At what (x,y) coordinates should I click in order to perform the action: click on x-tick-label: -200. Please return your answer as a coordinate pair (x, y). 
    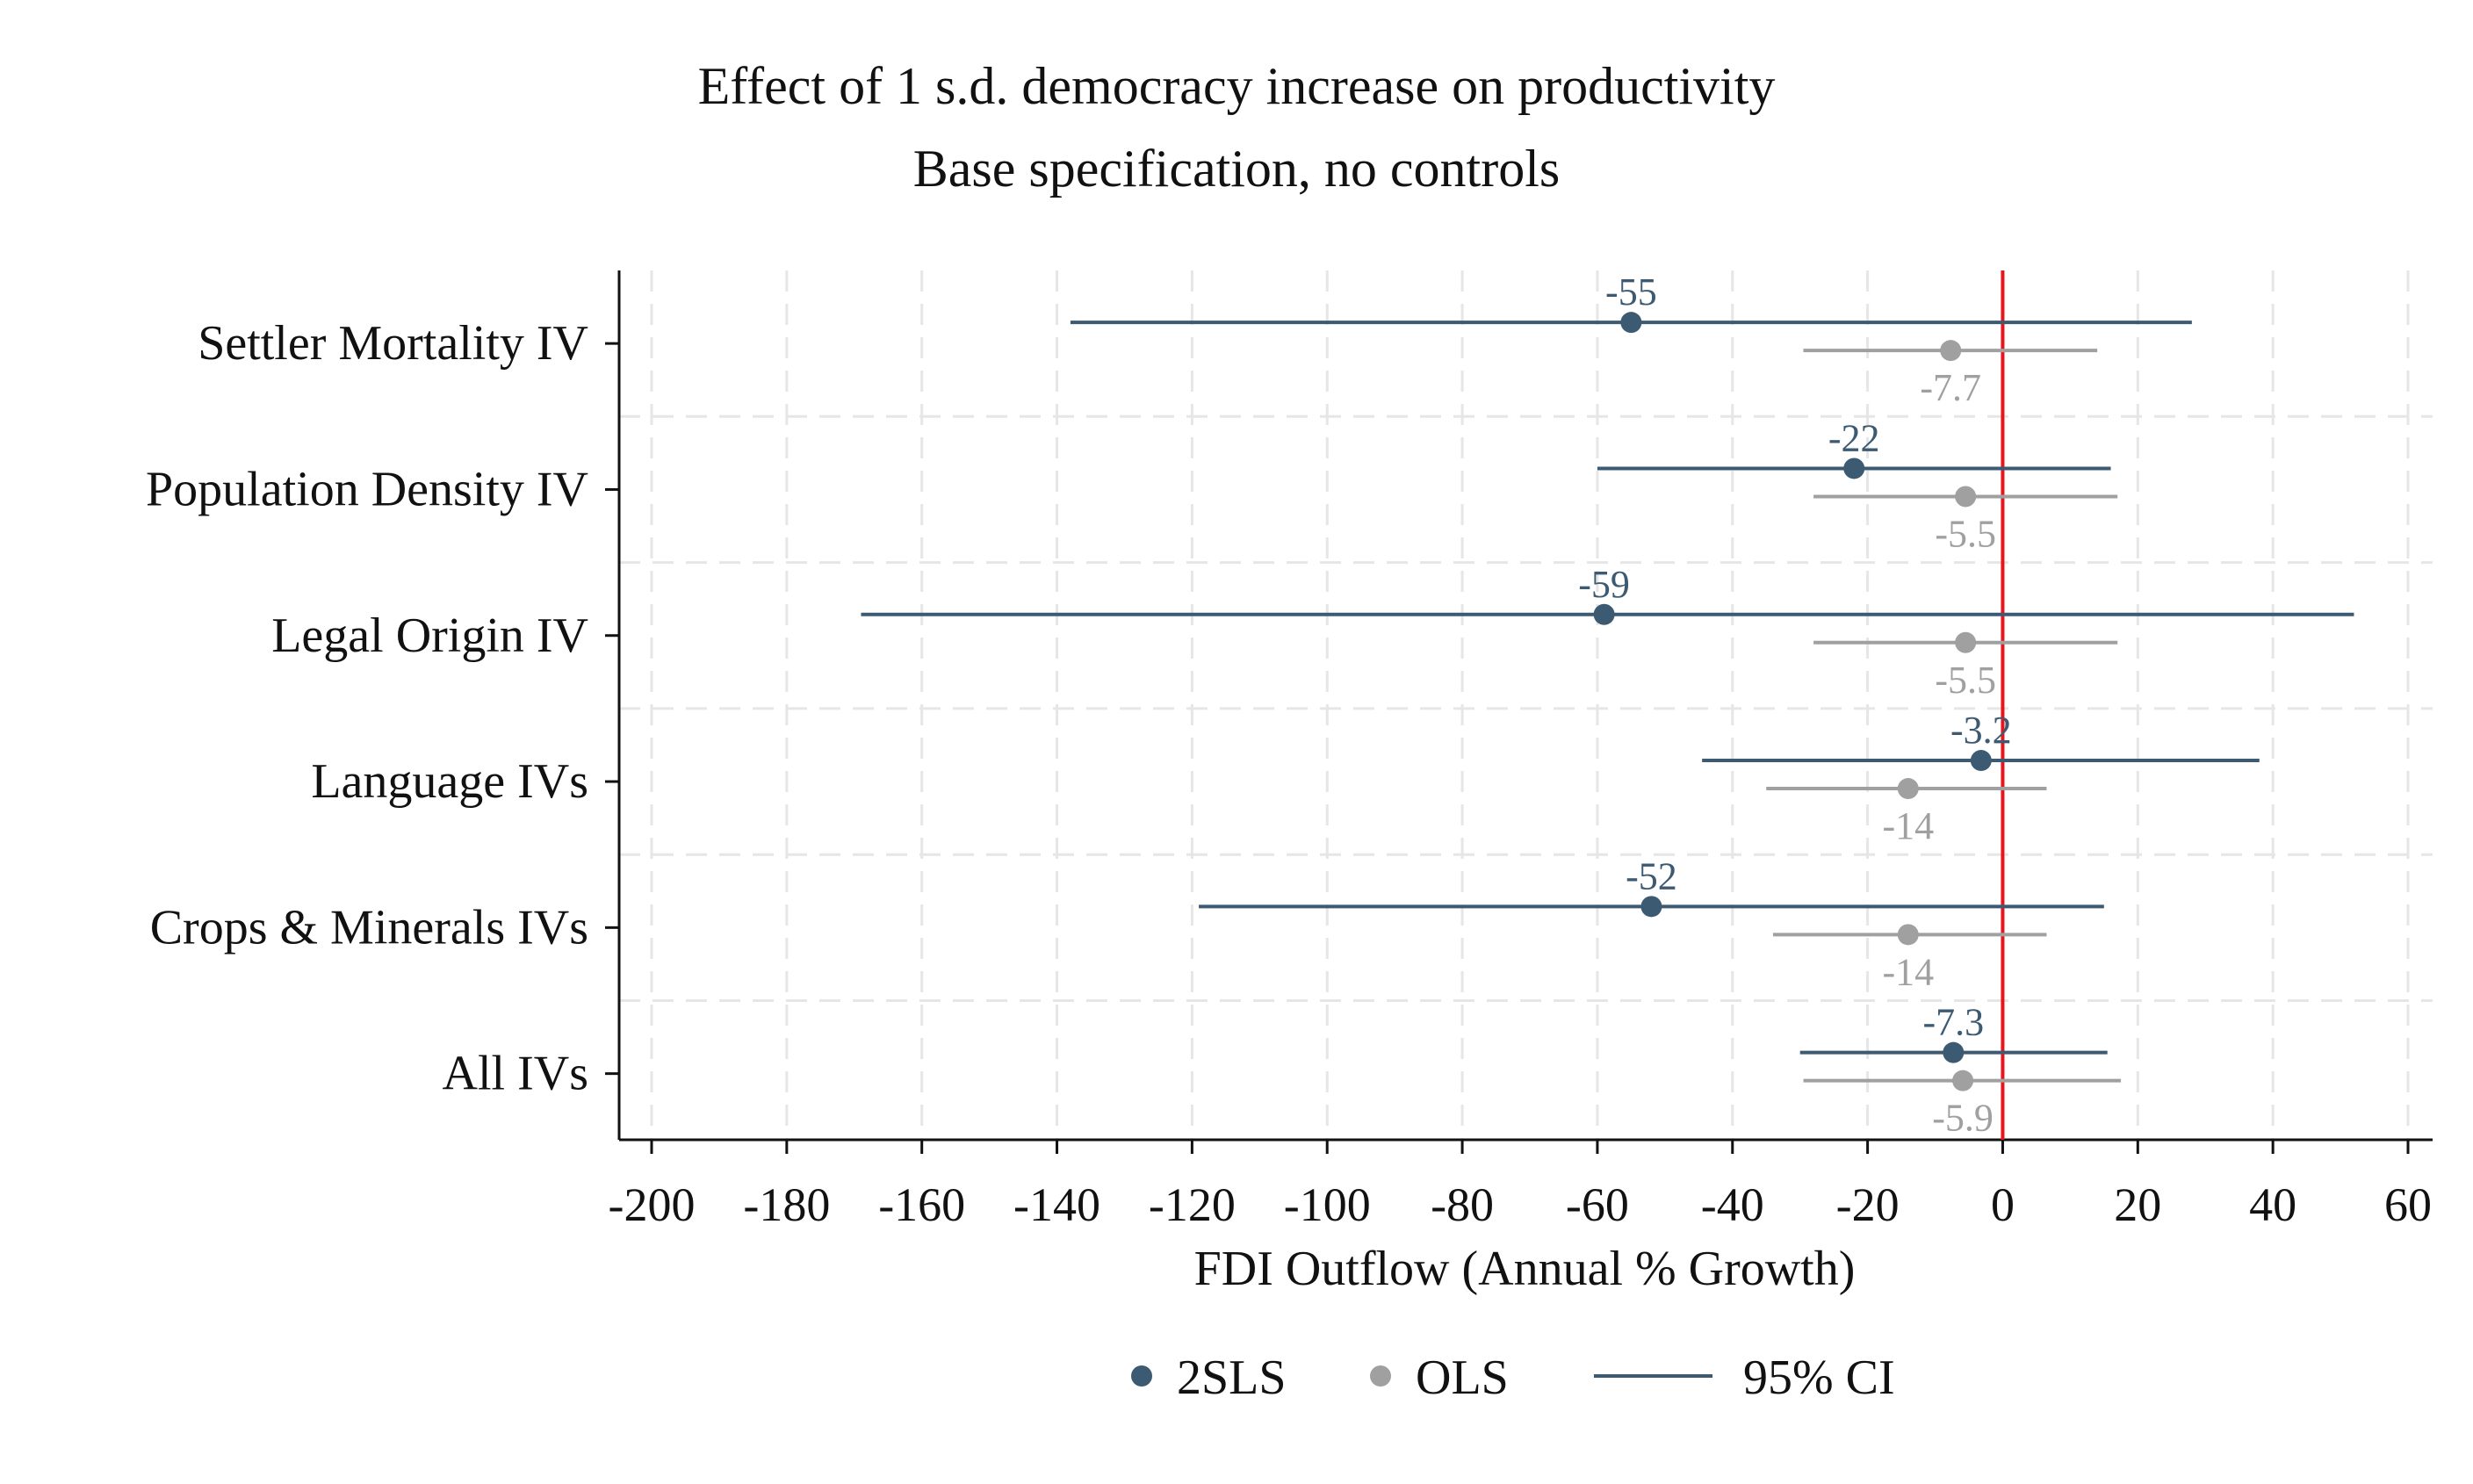
    Looking at the image, I should click on (652, 1204).